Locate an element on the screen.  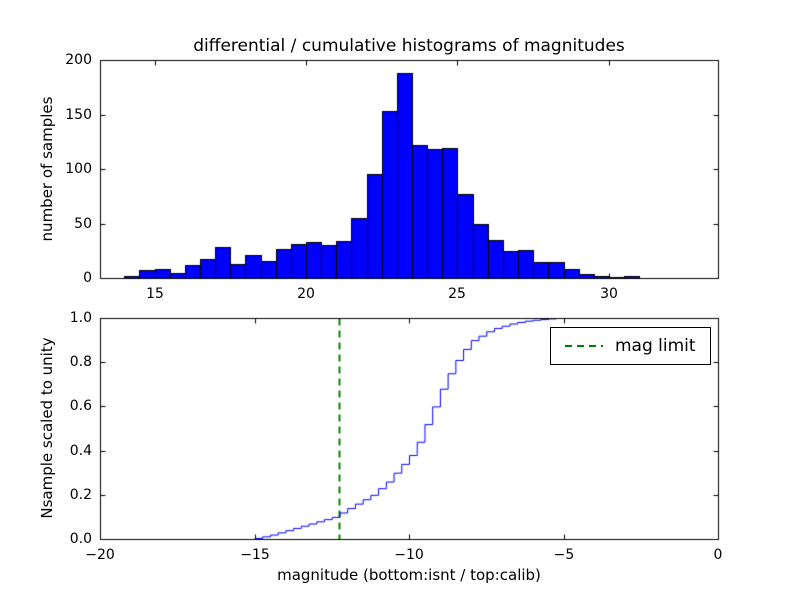
top-plot-ylabel: number of samples is located at coordinates (47, 169).